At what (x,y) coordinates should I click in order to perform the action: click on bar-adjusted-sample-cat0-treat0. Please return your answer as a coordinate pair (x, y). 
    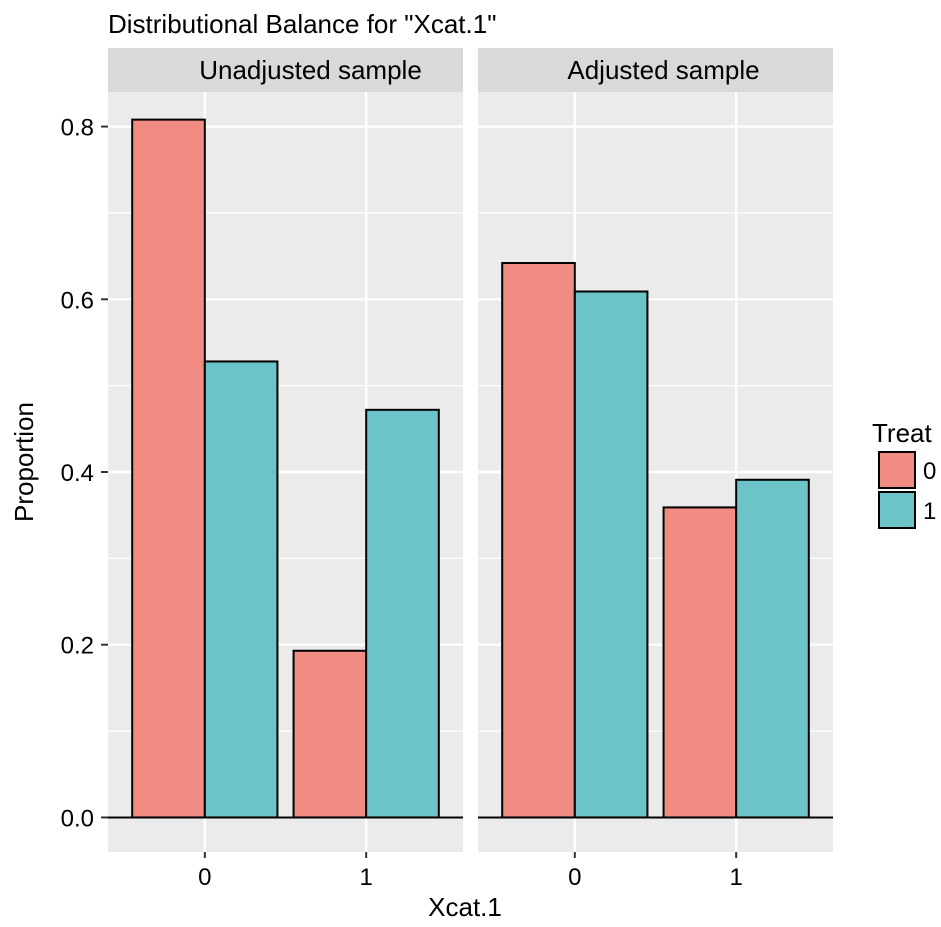
    Looking at the image, I should click on (538, 540).